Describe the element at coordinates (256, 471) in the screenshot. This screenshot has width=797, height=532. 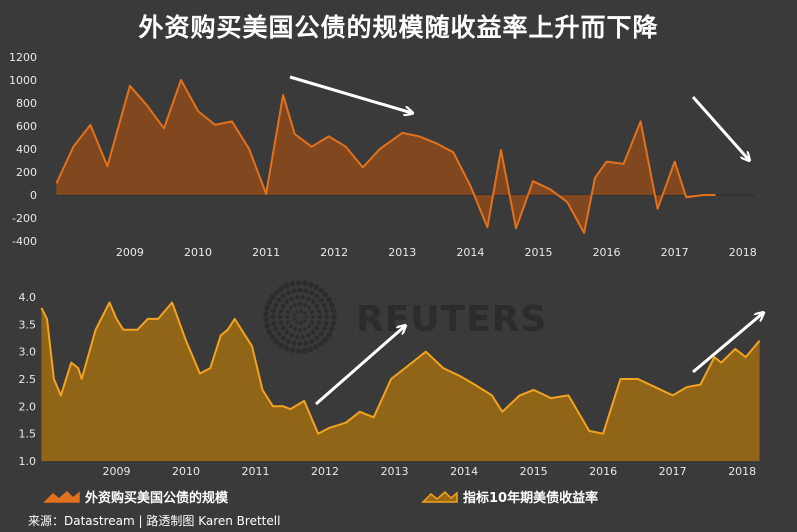
I see `bottom-x-tick-label: 2011` at that location.